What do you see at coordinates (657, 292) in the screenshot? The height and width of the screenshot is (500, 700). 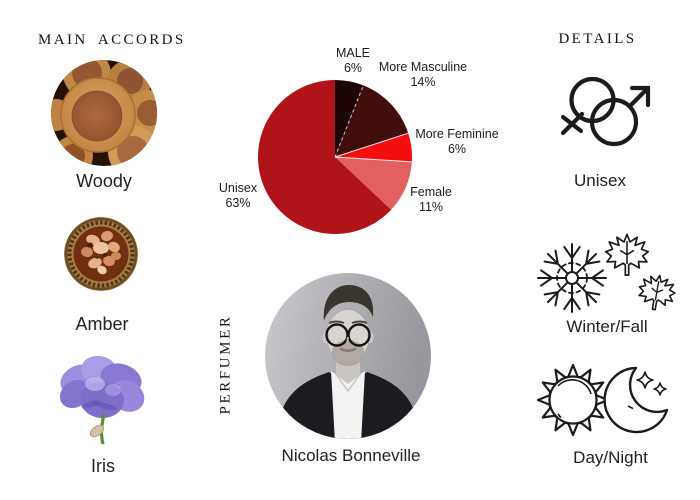 I see `maple-leaf-icon-small` at bounding box center [657, 292].